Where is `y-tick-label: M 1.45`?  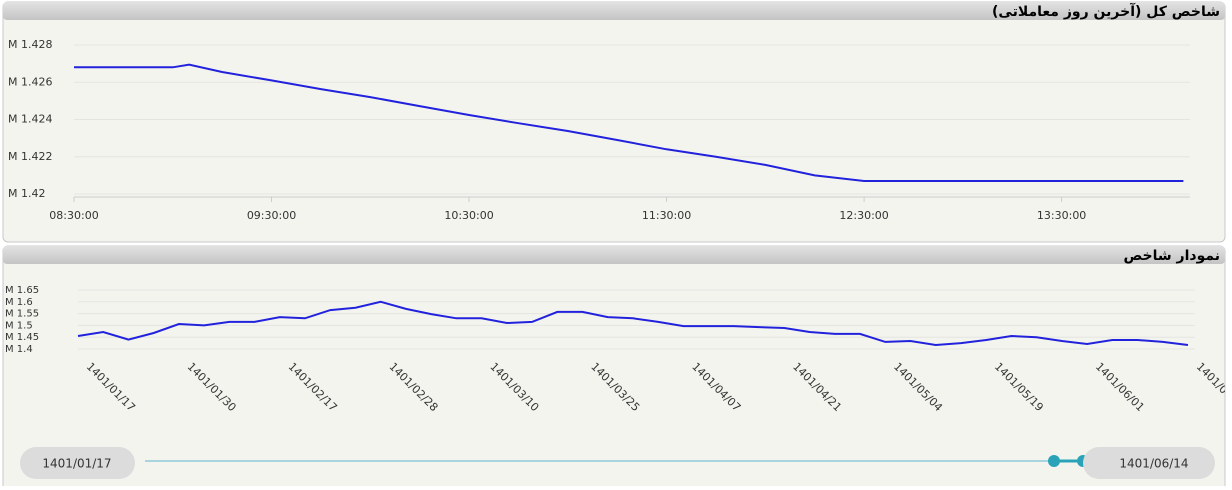
y-tick-label: M 1.45 is located at coordinates (22, 337).